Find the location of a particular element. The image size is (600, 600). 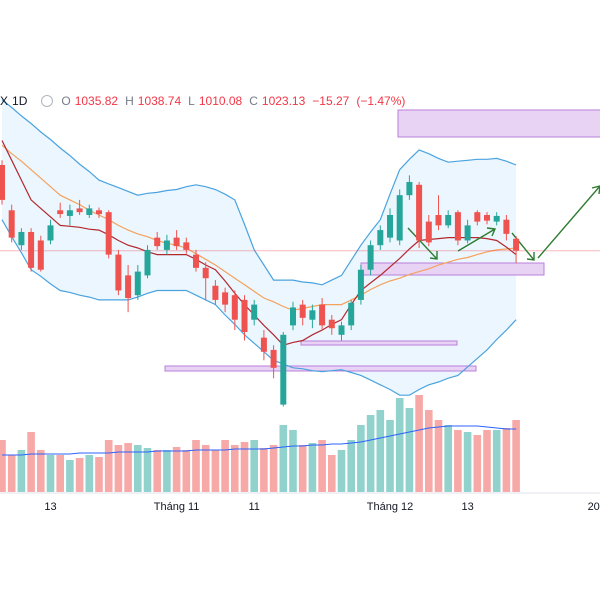

x-tick-label: Tháng 11 is located at coordinates (177, 507).